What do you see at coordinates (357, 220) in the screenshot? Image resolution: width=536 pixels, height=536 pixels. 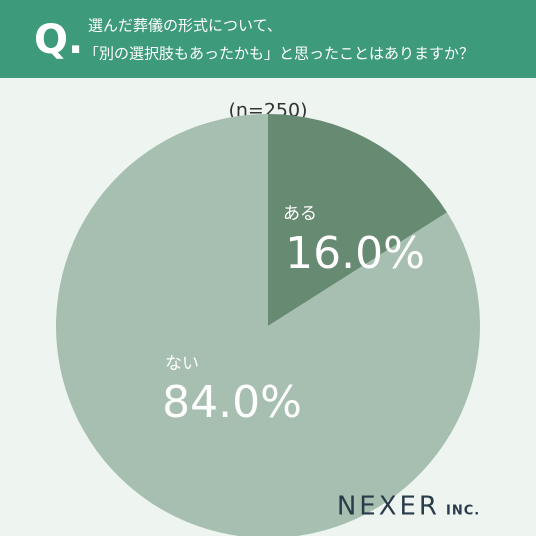 I see `pie-slice` at bounding box center [357, 220].